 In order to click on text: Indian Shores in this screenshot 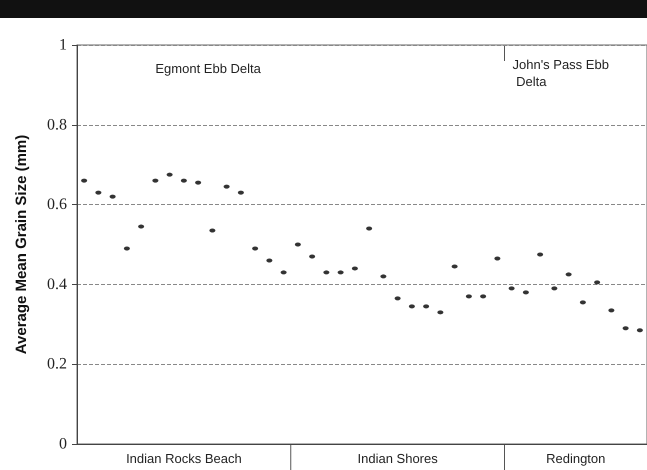, I will do `click(398, 458)`.